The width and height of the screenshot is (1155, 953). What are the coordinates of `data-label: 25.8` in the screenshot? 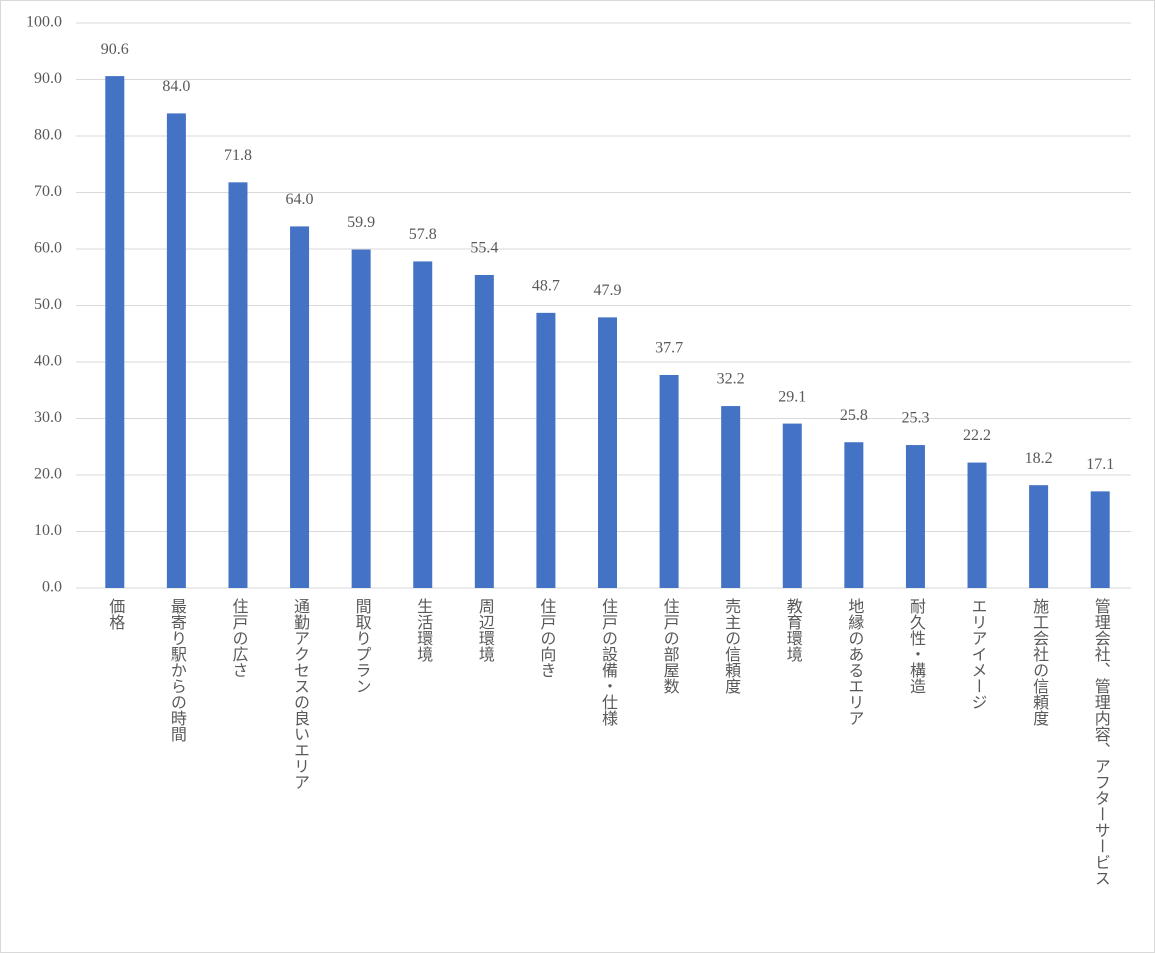 It's located at (854, 415).